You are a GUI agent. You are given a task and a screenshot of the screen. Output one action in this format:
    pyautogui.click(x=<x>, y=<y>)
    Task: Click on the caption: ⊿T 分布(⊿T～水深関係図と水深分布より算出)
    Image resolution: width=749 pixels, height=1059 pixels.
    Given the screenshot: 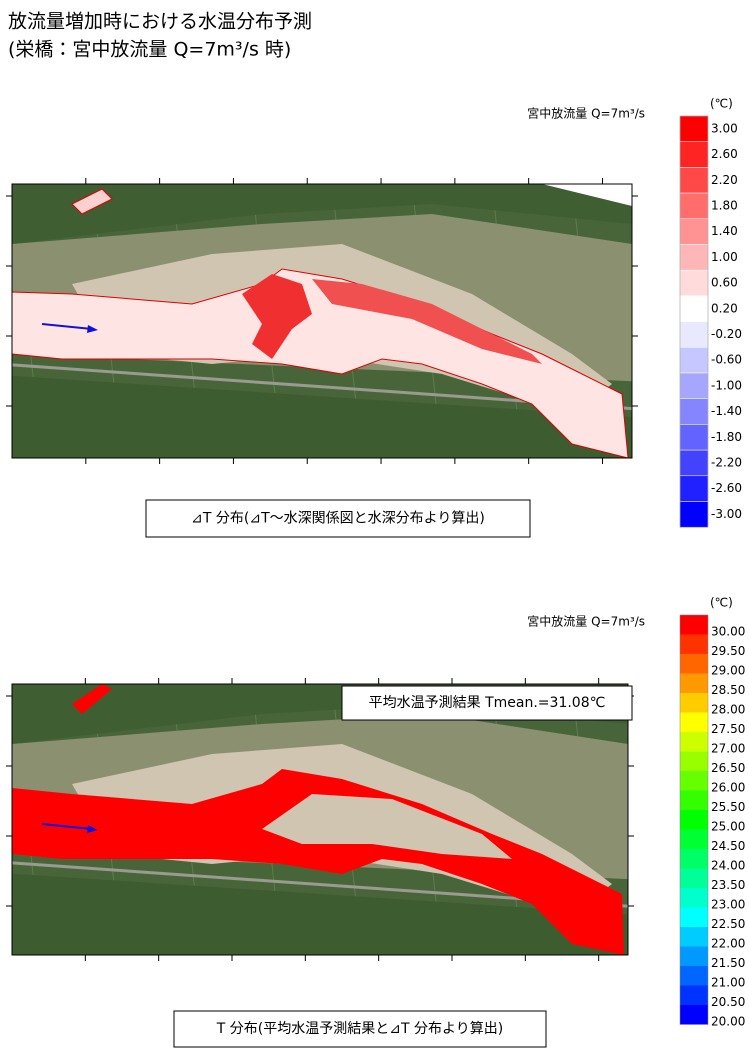 What is the action you would take?
    pyautogui.click(x=338, y=519)
    